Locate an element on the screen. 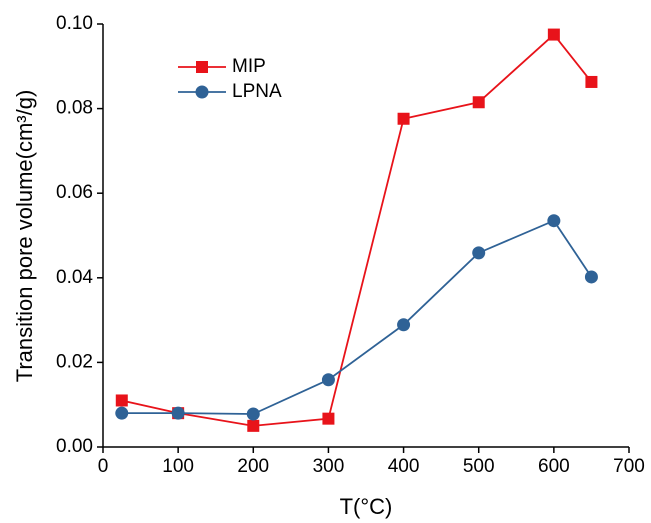 The image size is (651, 523). x-tick-label: 400 is located at coordinates (404, 466).